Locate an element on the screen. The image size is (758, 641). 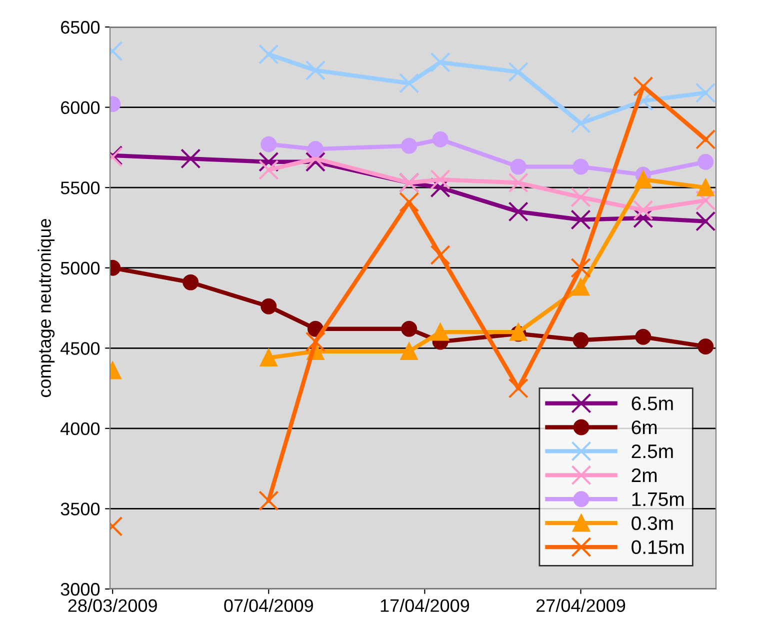
legend-label: 0.3m is located at coordinates (652, 523).